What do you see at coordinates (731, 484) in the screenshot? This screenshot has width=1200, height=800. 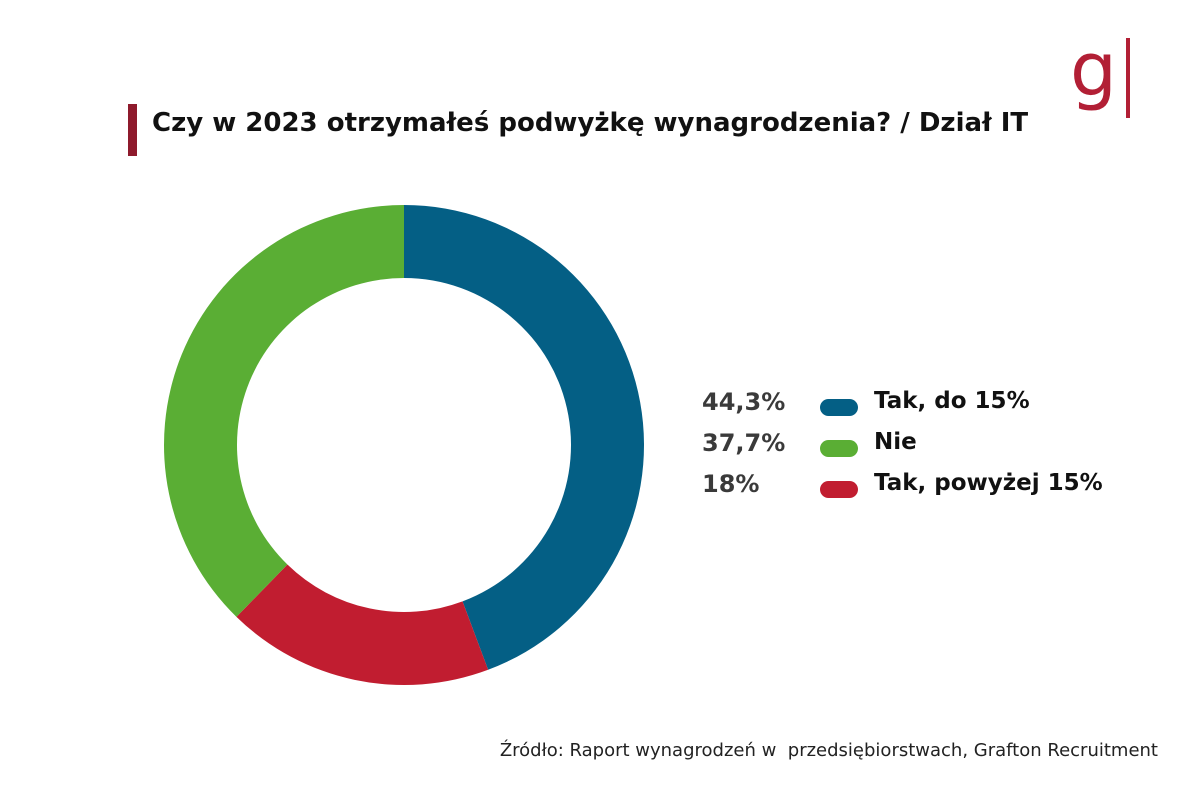 I see `legend-value: 18%` at bounding box center [731, 484].